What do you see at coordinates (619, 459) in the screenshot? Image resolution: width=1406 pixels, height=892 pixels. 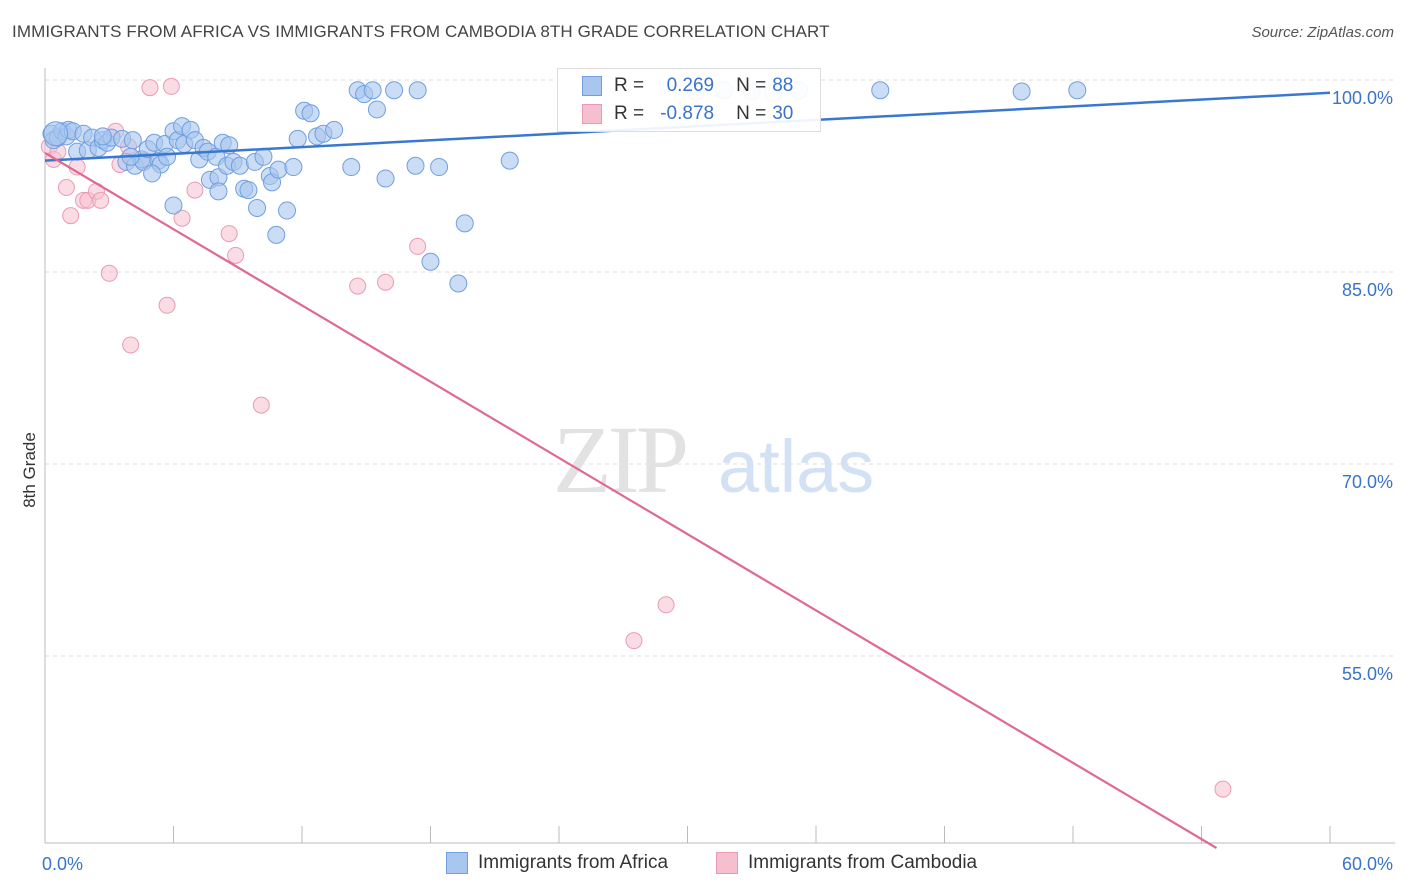 I see `watermark-zip: ZIP` at bounding box center [619, 459].